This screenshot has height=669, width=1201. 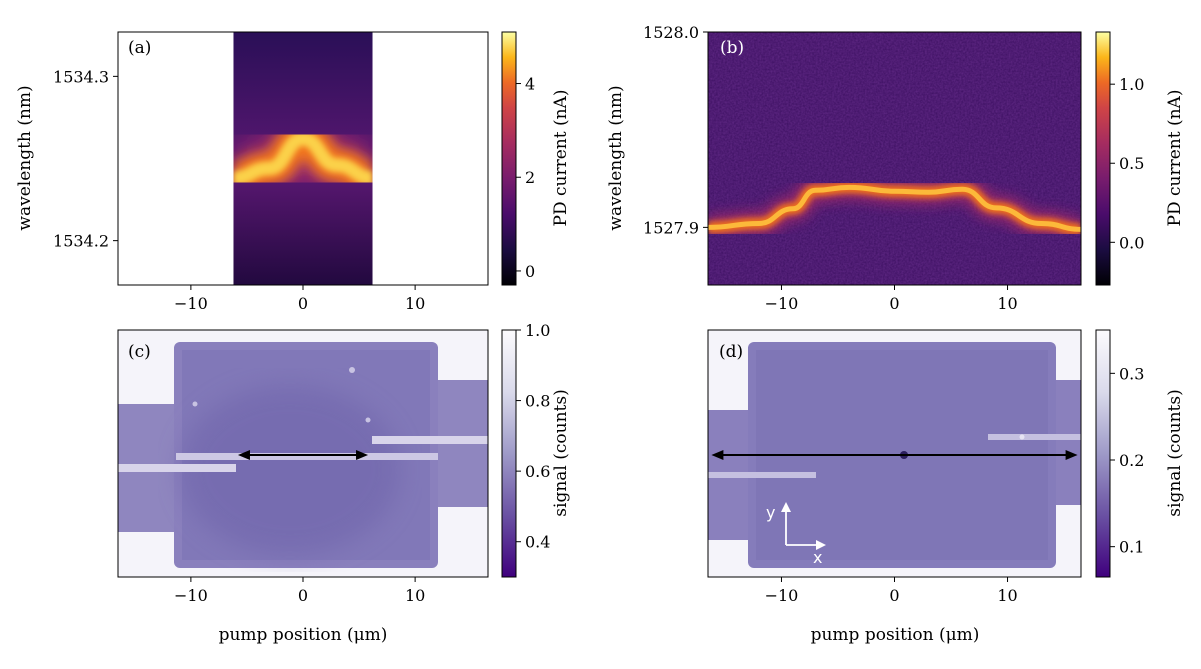 I want to click on panel-d-arrow-left-head, so click(x=717, y=455).